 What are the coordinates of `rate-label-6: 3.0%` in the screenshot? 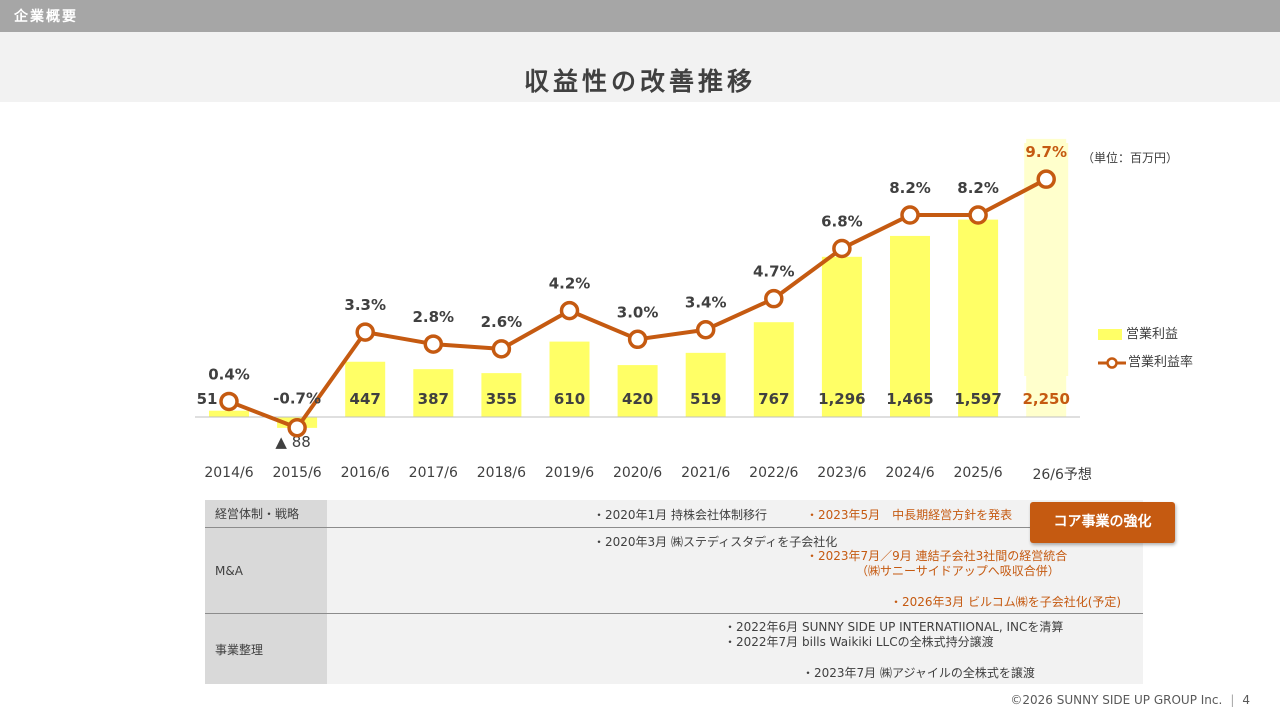 It's located at (638, 312).